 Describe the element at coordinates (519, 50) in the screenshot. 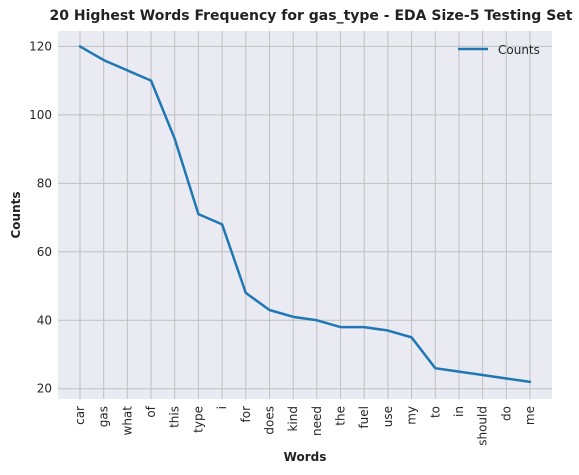

I see `legend-label-counts: Counts` at that location.